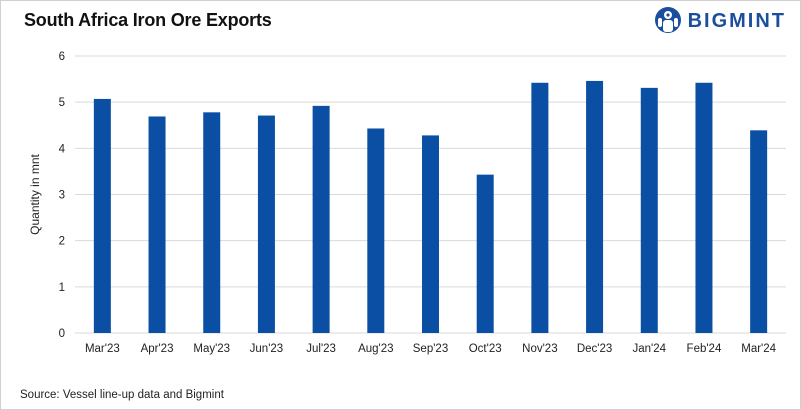 The height and width of the screenshot is (410, 801). I want to click on bar-Dec'23, so click(595, 207).